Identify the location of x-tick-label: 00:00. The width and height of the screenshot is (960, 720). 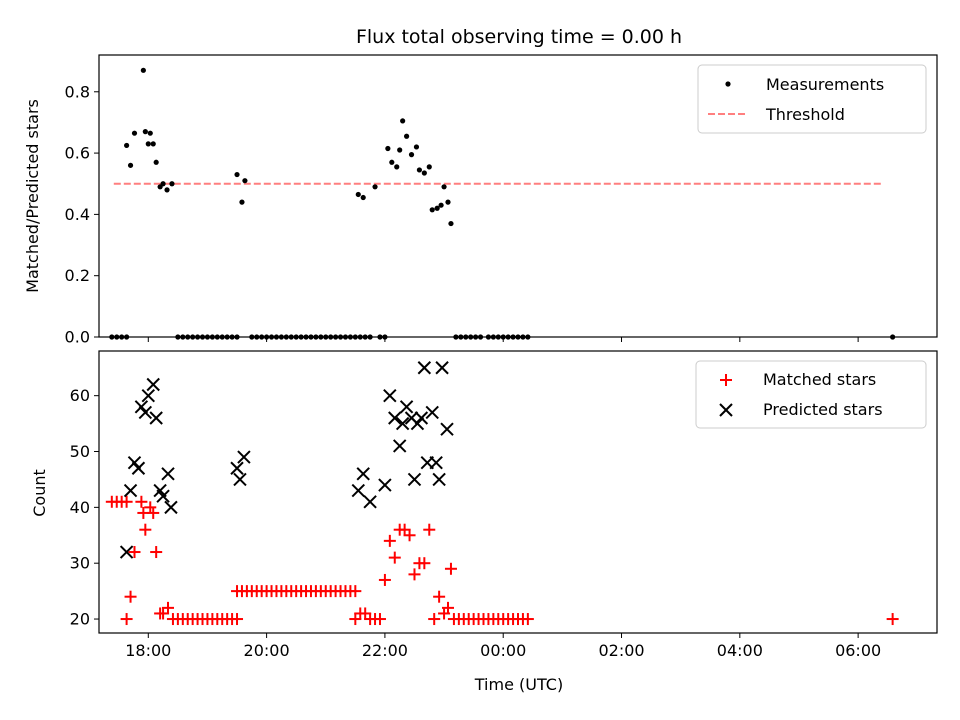
(503, 650).